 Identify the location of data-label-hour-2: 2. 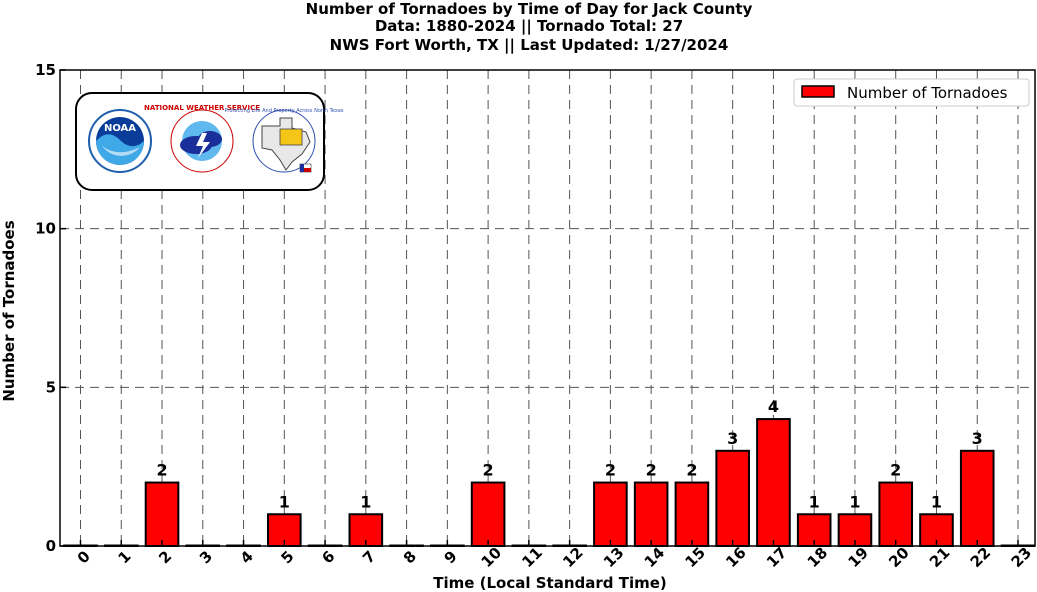
(161, 470).